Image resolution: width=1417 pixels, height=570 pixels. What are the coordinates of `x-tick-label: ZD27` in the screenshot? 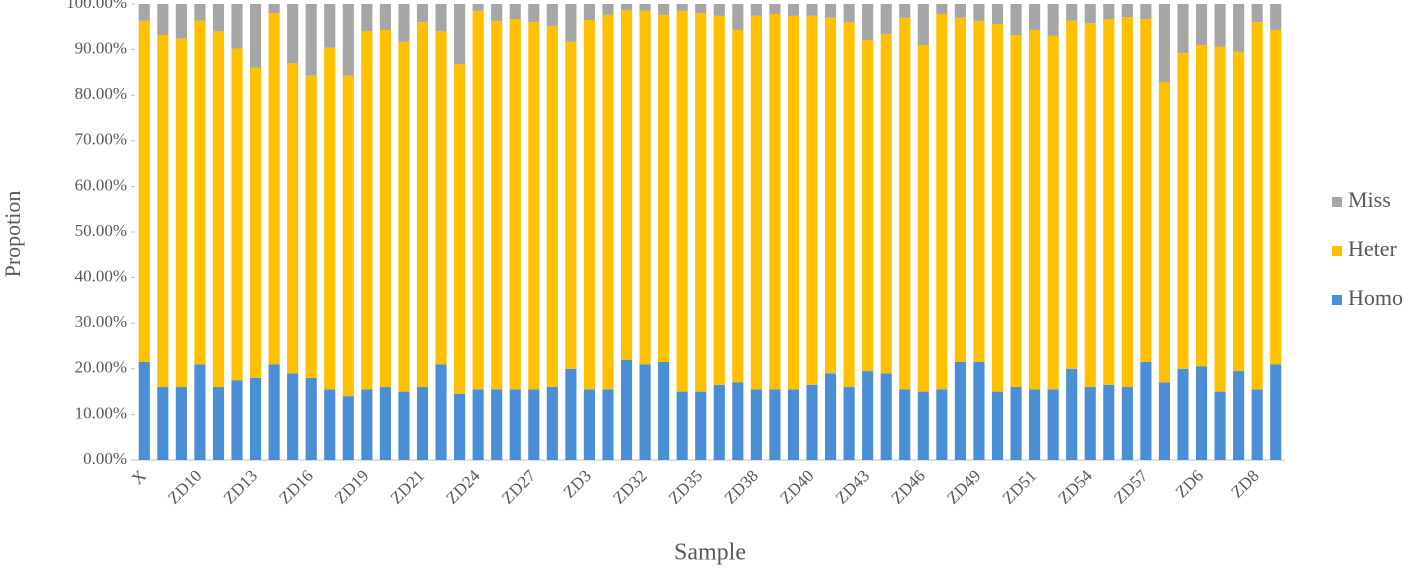 It's located at (519, 487).